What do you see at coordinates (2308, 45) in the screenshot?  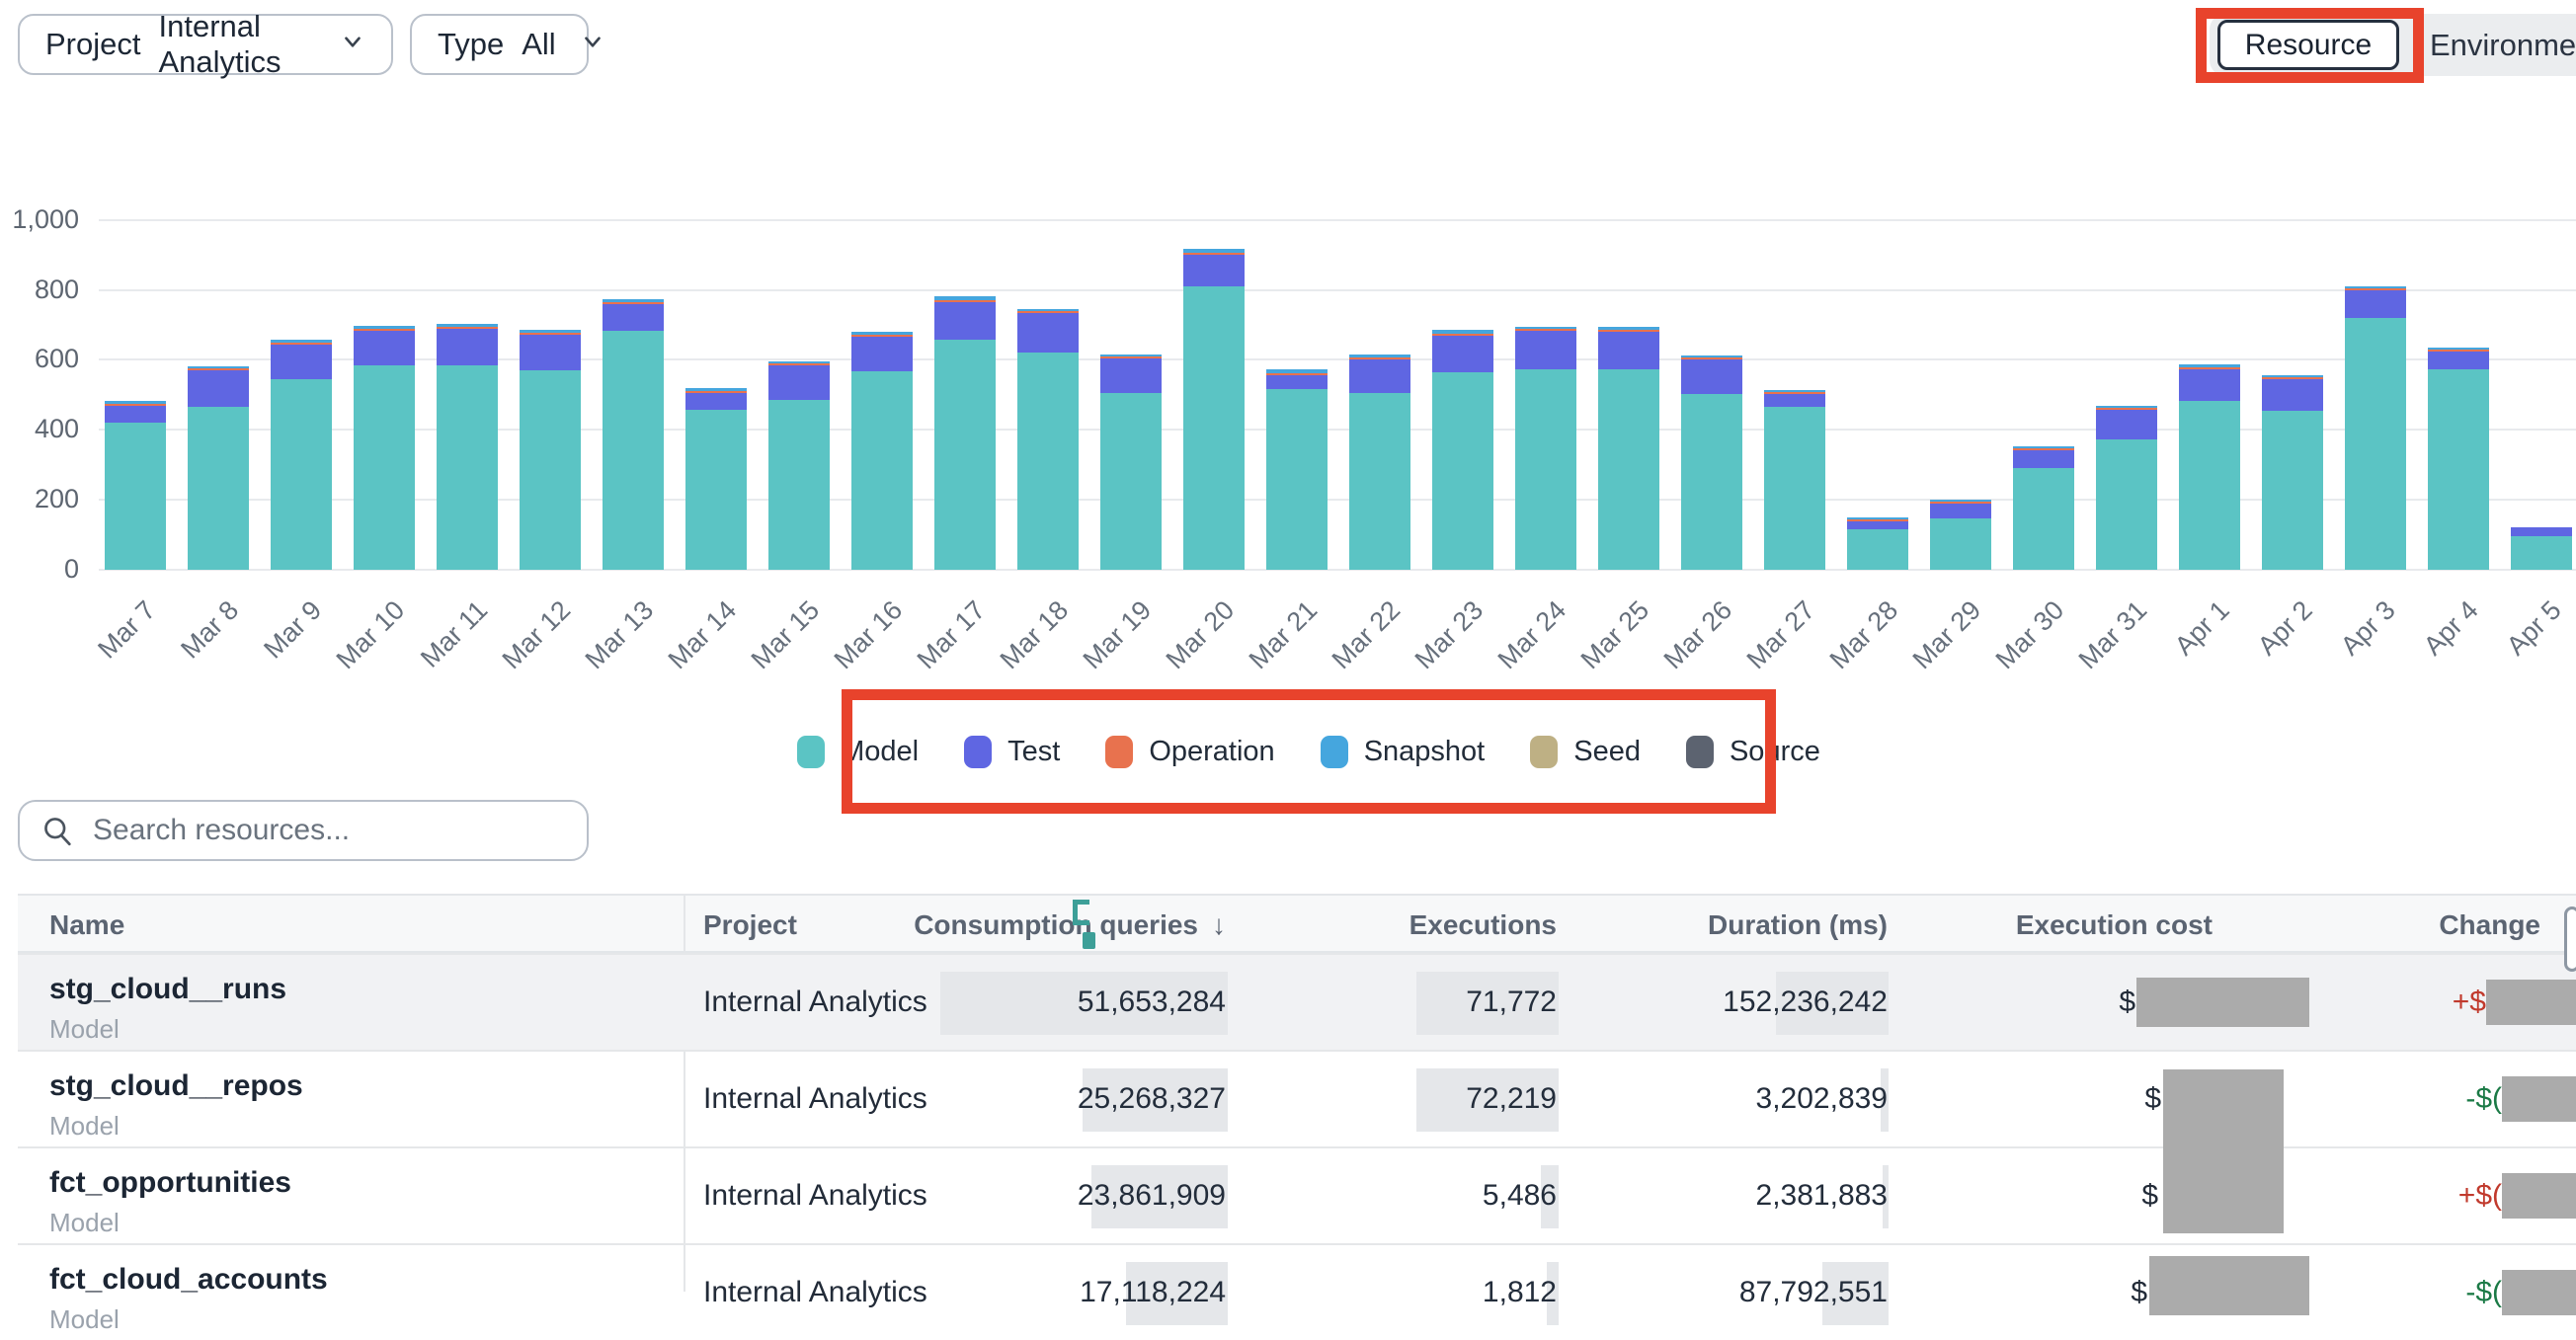 I see `resource-tab: Resource` at bounding box center [2308, 45].